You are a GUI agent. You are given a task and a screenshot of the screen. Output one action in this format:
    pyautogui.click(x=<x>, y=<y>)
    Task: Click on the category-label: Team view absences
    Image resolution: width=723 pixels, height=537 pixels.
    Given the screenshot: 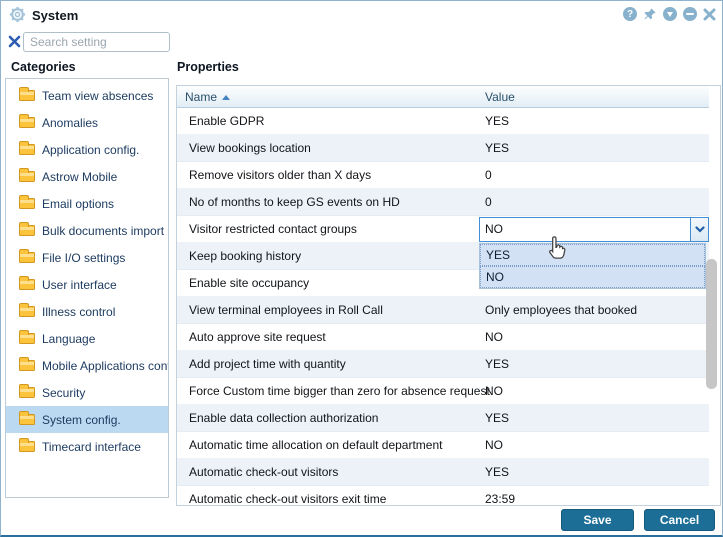 What is the action you would take?
    pyautogui.click(x=98, y=95)
    